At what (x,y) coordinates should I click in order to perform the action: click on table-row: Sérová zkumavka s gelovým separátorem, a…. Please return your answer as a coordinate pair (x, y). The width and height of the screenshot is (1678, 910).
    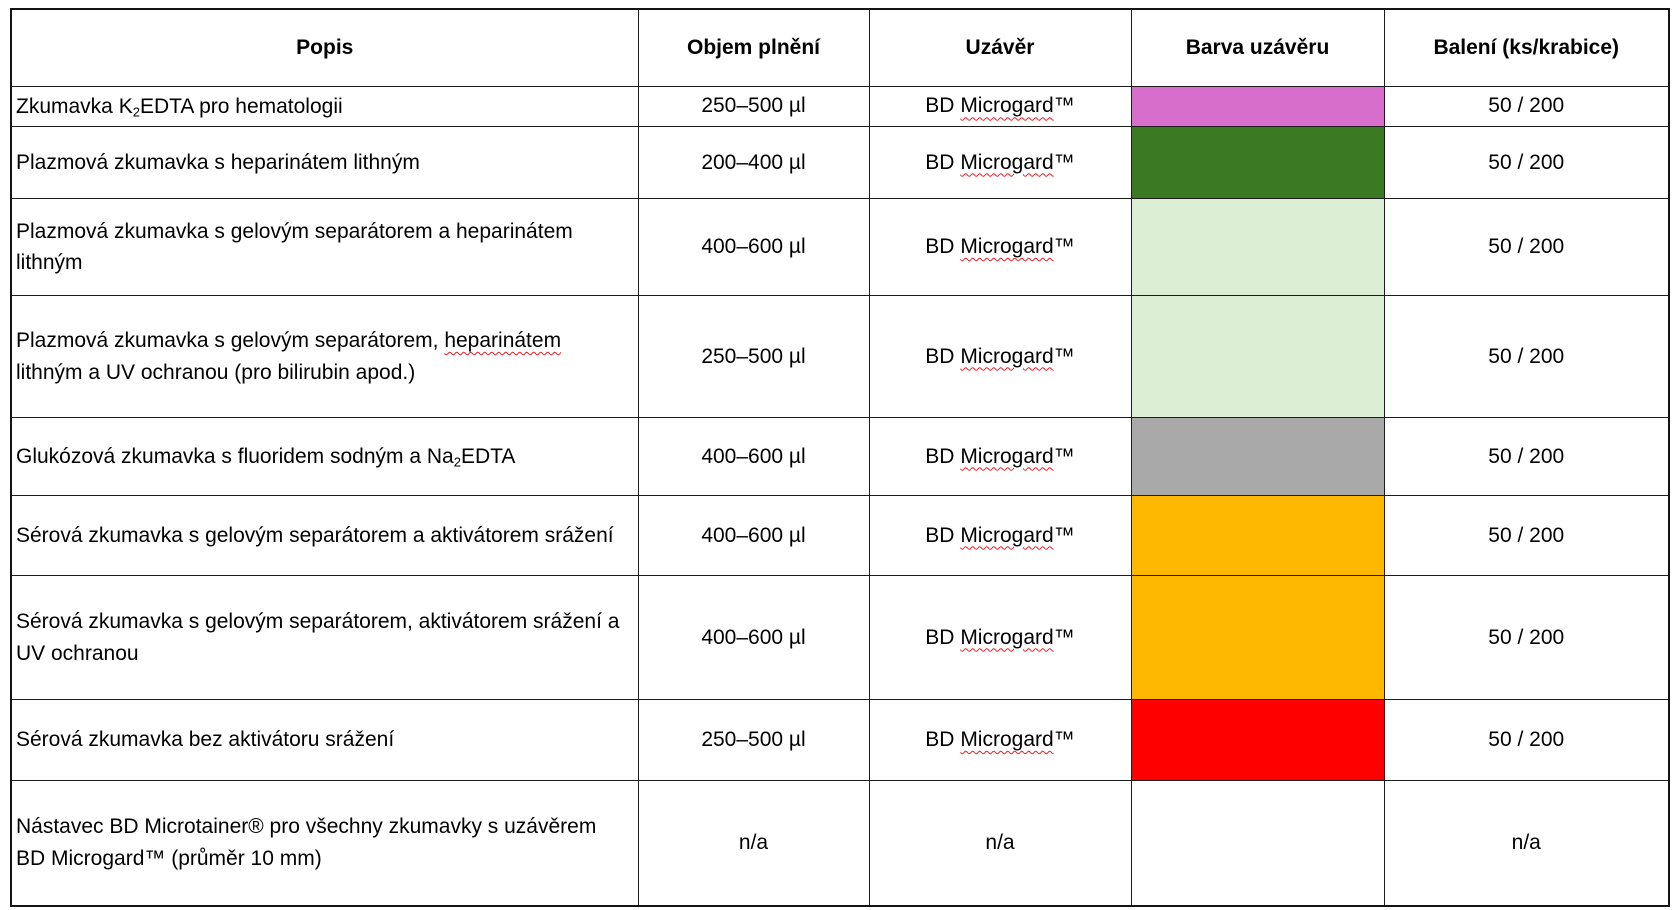
    Looking at the image, I should click on (840, 637).